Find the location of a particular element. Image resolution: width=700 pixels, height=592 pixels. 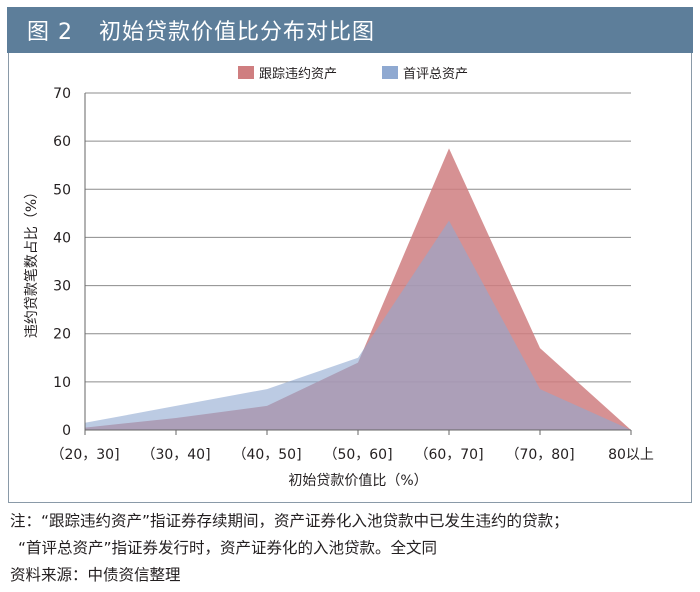

legend-label: 首评总资产 is located at coordinates (435, 74).